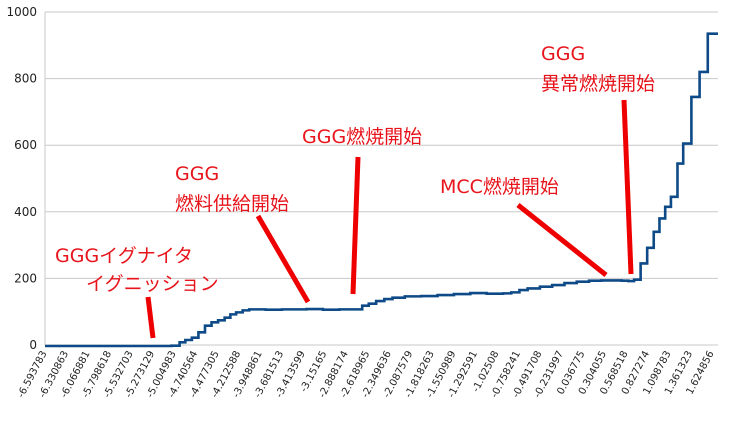  Describe the element at coordinates (598, 84) in the screenshot. I see `annotation-text: 異常燃焼開始` at that location.